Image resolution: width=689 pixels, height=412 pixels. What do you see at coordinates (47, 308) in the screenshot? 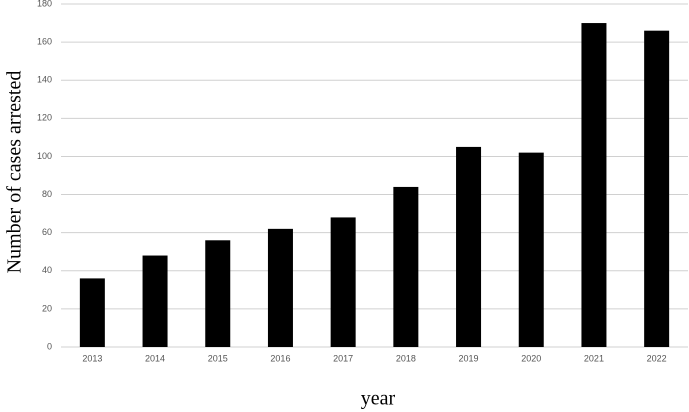
I see `y-tick-label: 20` at bounding box center [47, 308].